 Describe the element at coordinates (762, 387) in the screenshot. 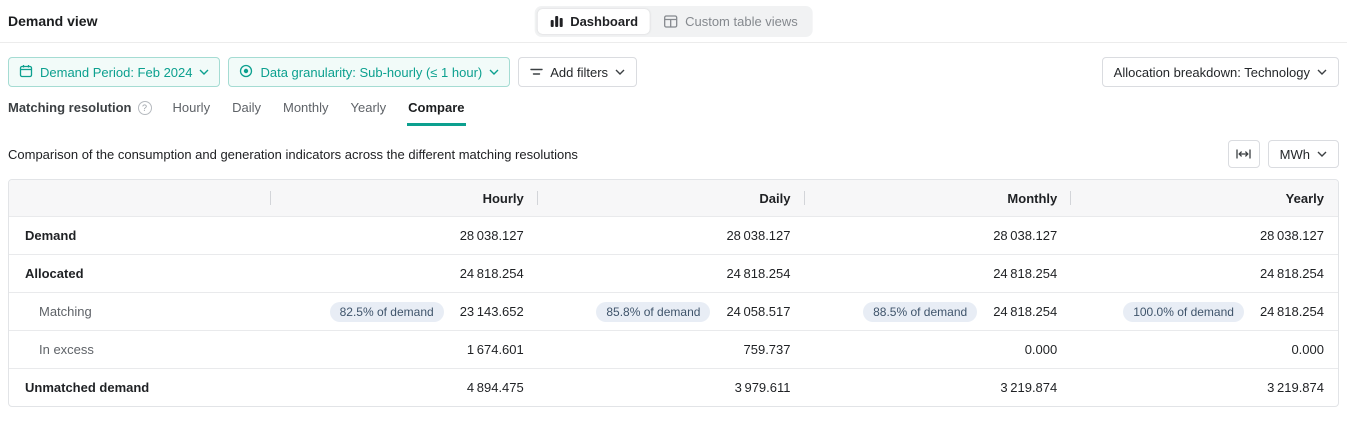

I see `cell-value: 3 979.611` at that location.